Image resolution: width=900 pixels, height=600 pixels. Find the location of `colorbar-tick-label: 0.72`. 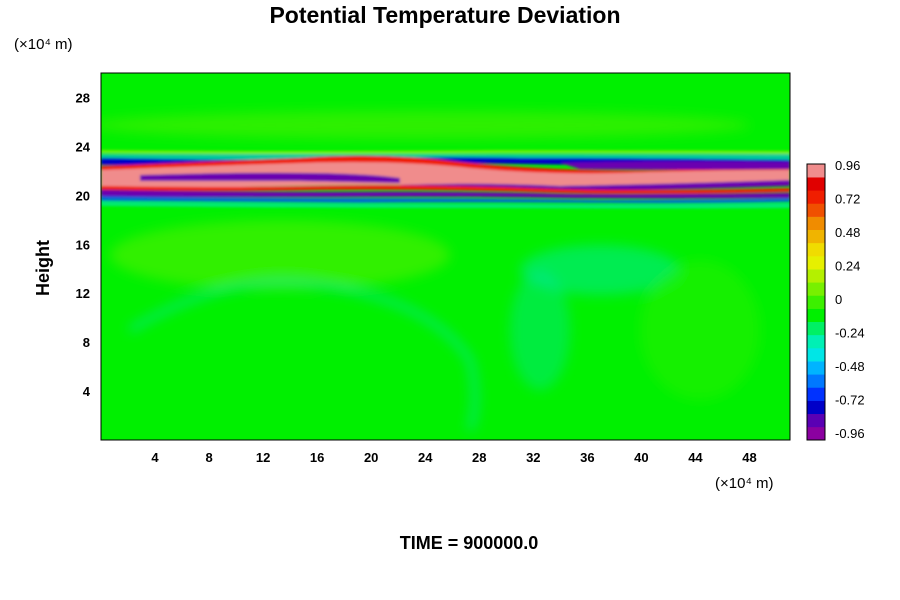

colorbar-tick-label: 0.72 is located at coordinates (847, 199).